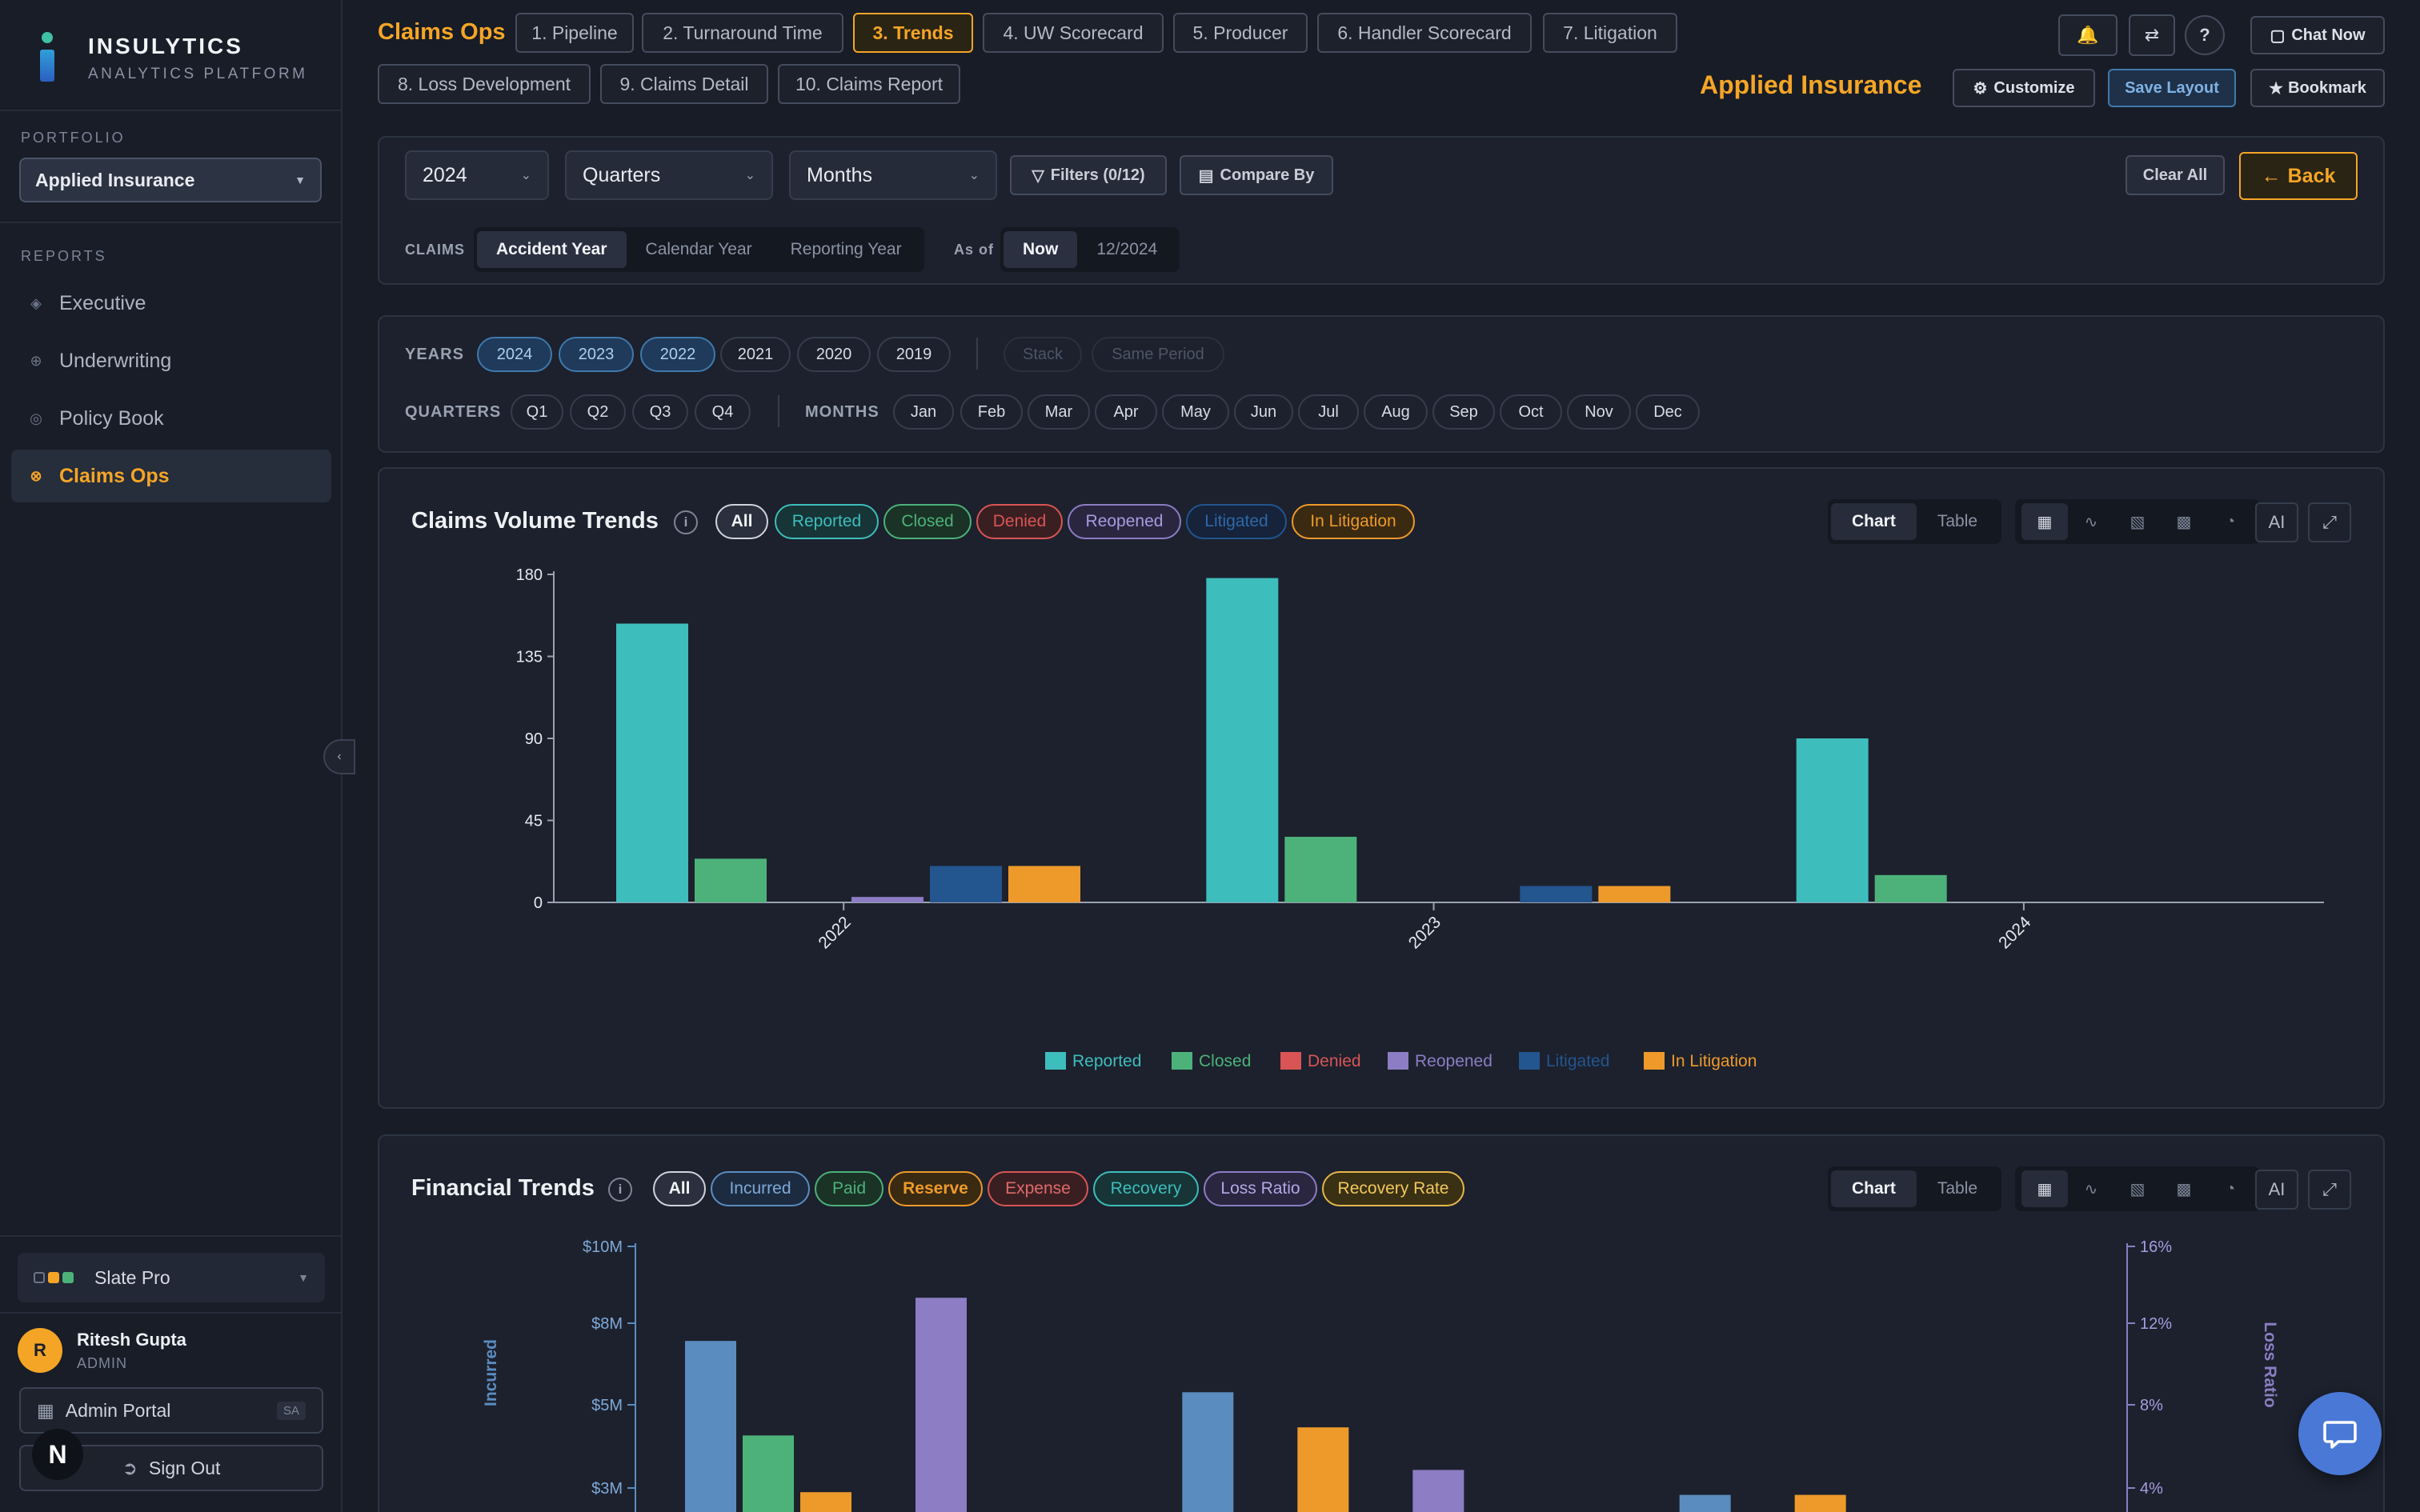  I want to click on admin-portal-button: ▦ Admin Portal SA, so click(171, 1410).